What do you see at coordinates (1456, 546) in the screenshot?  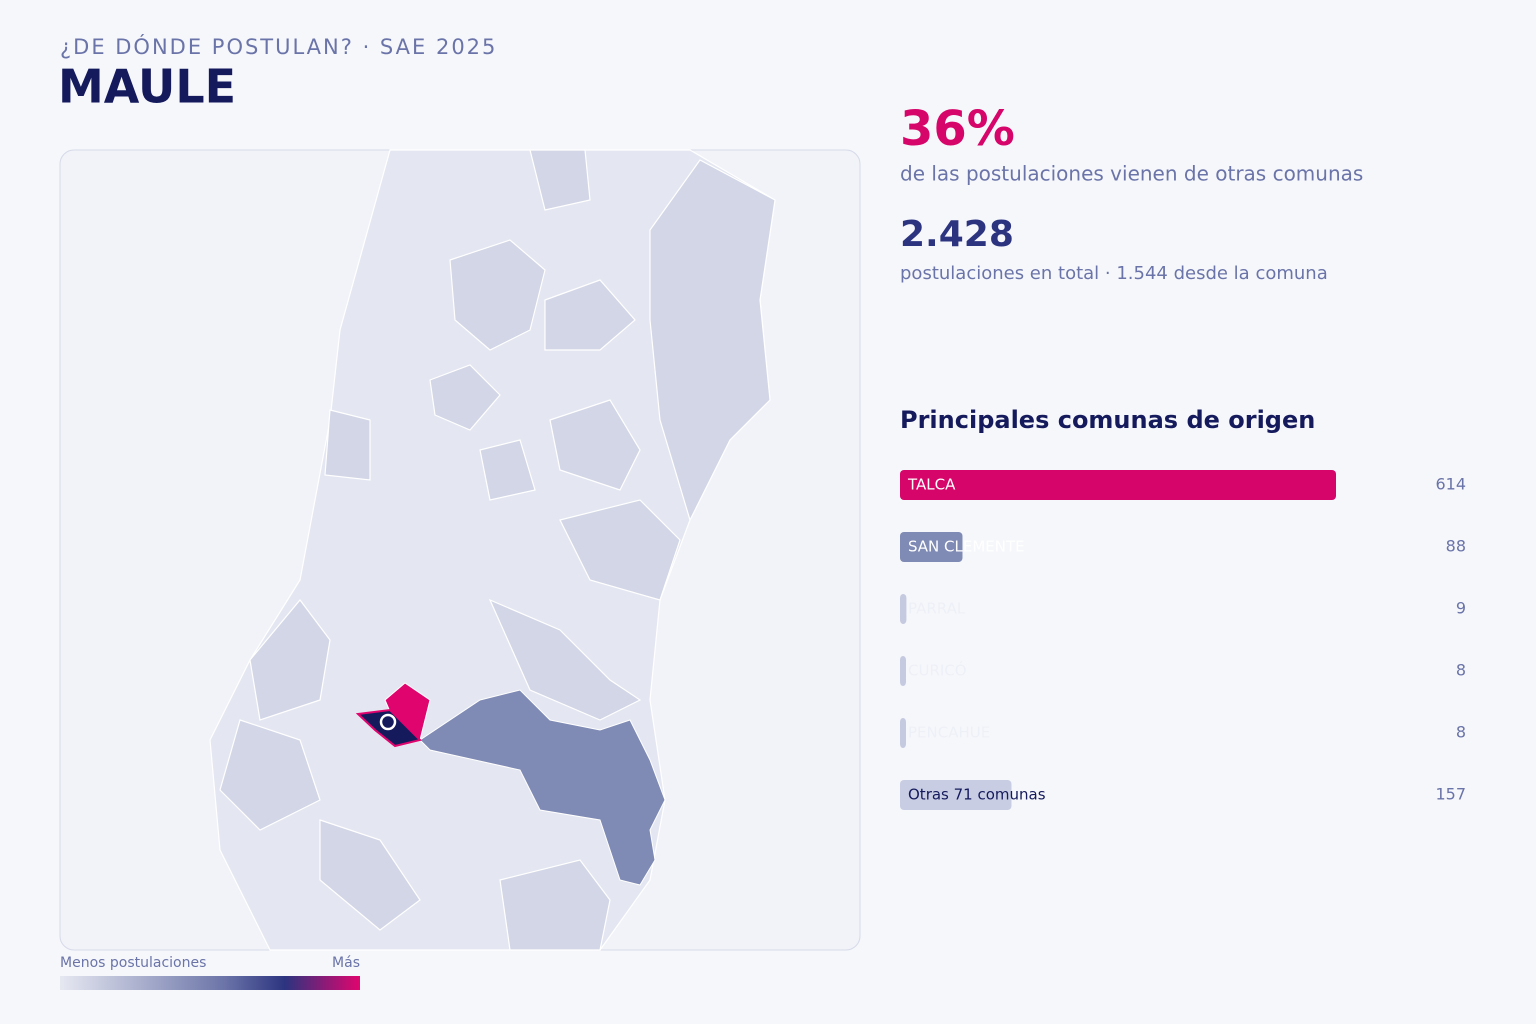 I see `value-label: 88` at bounding box center [1456, 546].